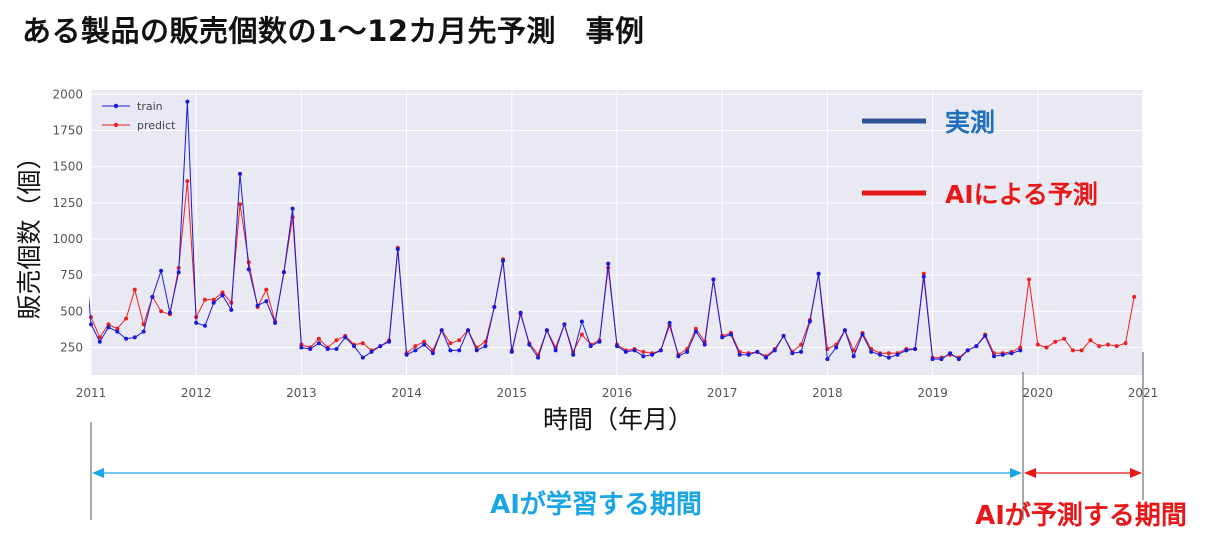 The image size is (1220, 552). What do you see at coordinates (932, 393) in the screenshot?
I see `x-tick-label: 2019` at bounding box center [932, 393].